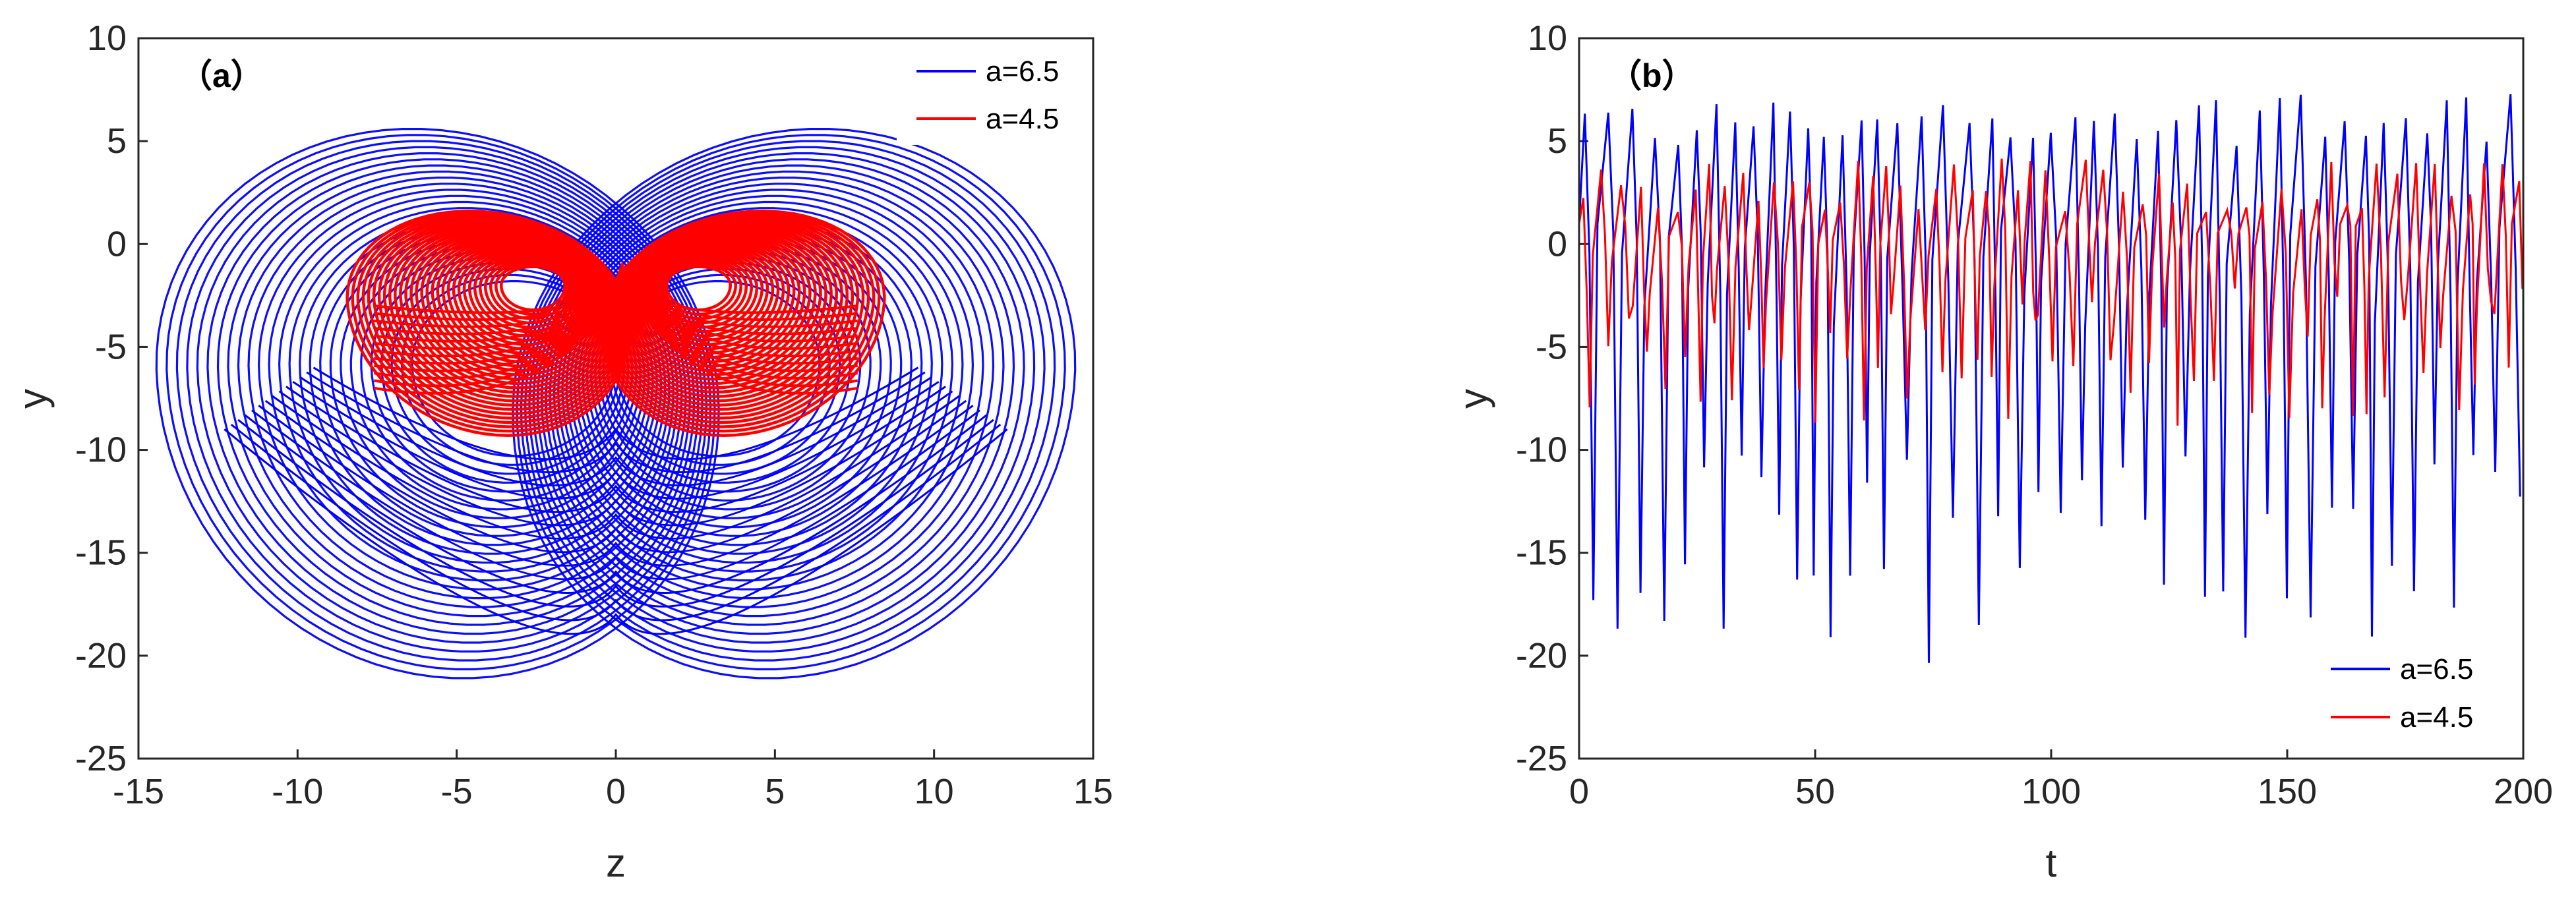  Describe the element at coordinates (222, 75) in the screenshot. I see `chart-a-panel-label: （a）` at that location.